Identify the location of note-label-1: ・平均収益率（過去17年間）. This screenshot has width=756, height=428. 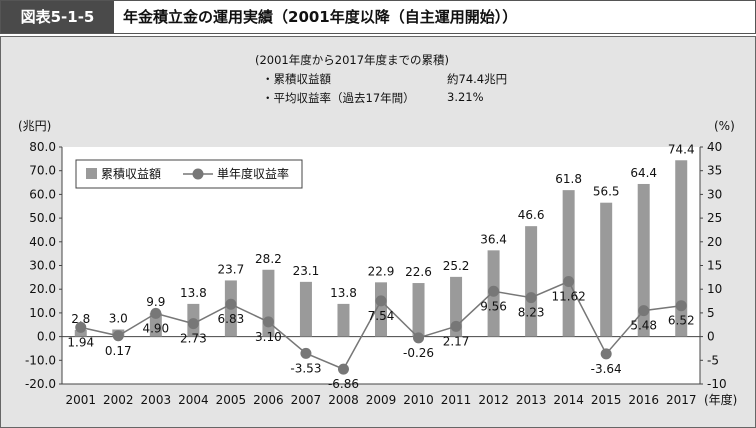
(338, 98).